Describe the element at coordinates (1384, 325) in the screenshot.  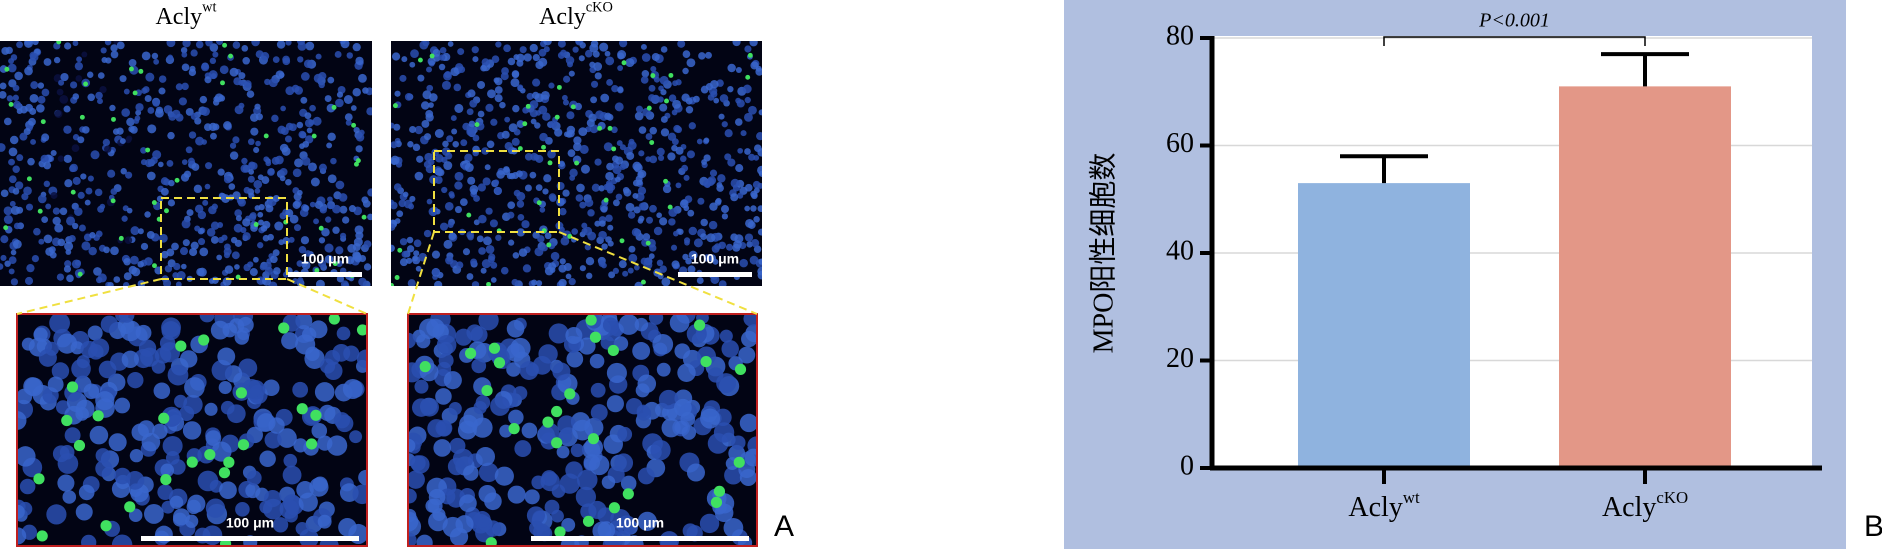
I see `bar` at that location.